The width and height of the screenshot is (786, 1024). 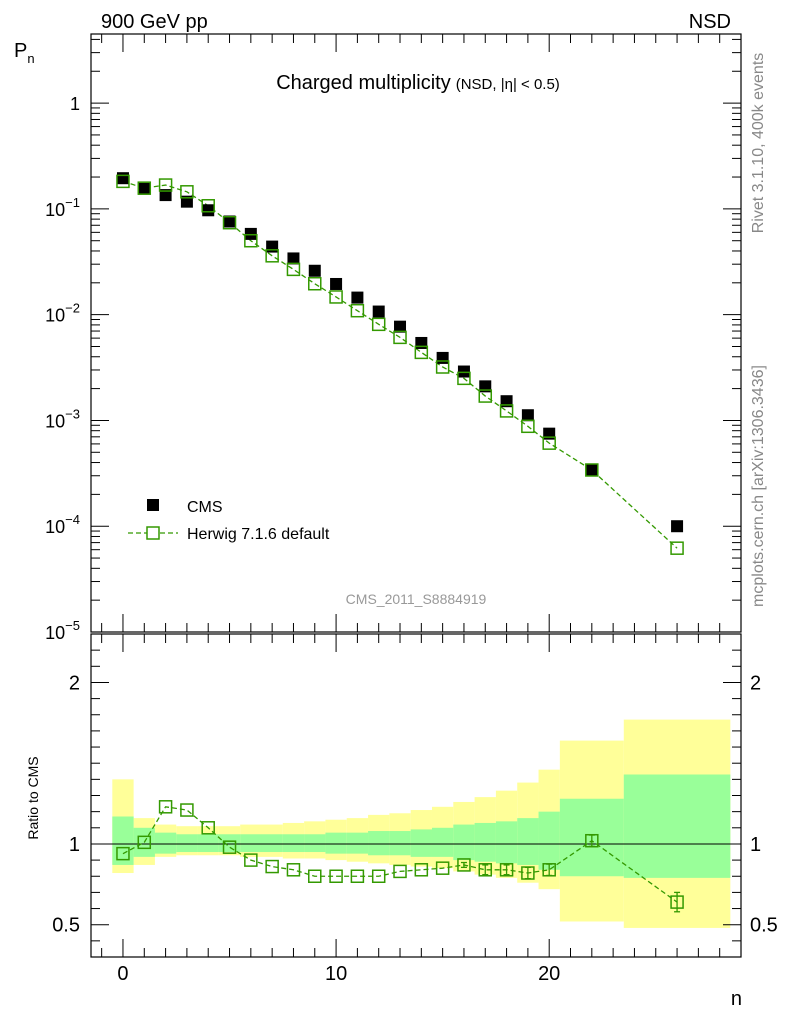 What do you see at coordinates (33, 797) in the screenshot?
I see `ratio-ylabel: Ratio to CMS` at bounding box center [33, 797].